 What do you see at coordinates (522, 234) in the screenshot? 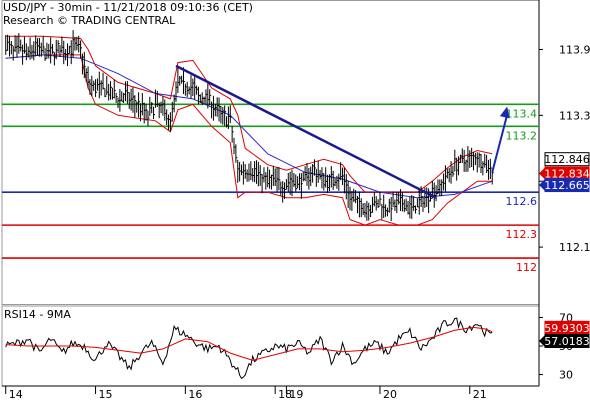
I see `level-label-3: 112.3` at bounding box center [522, 234].